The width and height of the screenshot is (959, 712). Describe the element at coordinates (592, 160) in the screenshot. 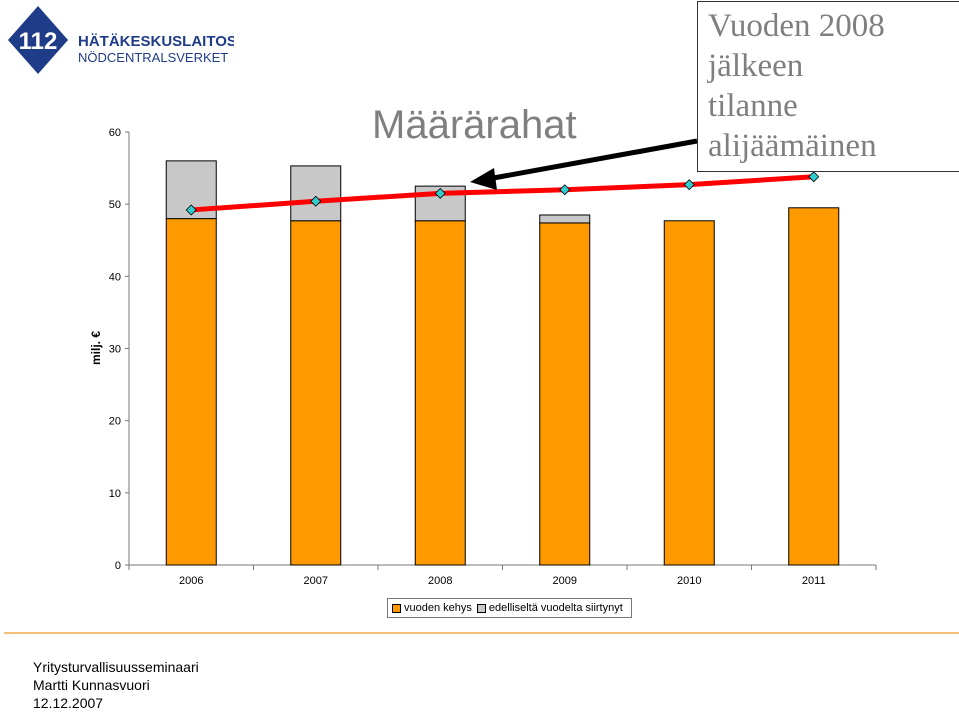

I see `arrow-shaft` at that location.